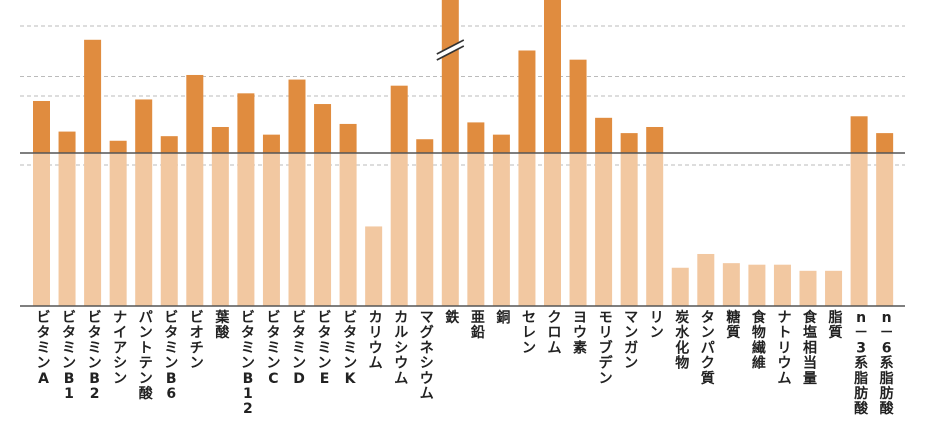 This screenshot has width=930, height=430. What do you see at coordinates (887, 363) in the screenshot?
I see `tick-label-33: n － 6 系脂肪酸` at bounding box center [887, 363].